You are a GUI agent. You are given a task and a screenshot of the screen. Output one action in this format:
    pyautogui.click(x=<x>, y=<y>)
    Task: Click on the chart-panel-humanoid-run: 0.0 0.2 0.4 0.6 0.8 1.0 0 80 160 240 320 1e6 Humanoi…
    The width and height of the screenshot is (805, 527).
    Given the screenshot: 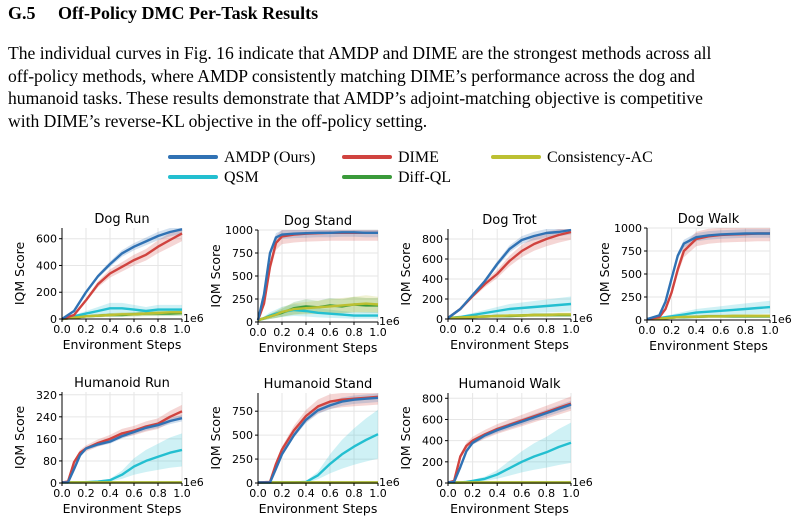 What is the action you would take?
    pyautogui.click(x=108, y=446)
    